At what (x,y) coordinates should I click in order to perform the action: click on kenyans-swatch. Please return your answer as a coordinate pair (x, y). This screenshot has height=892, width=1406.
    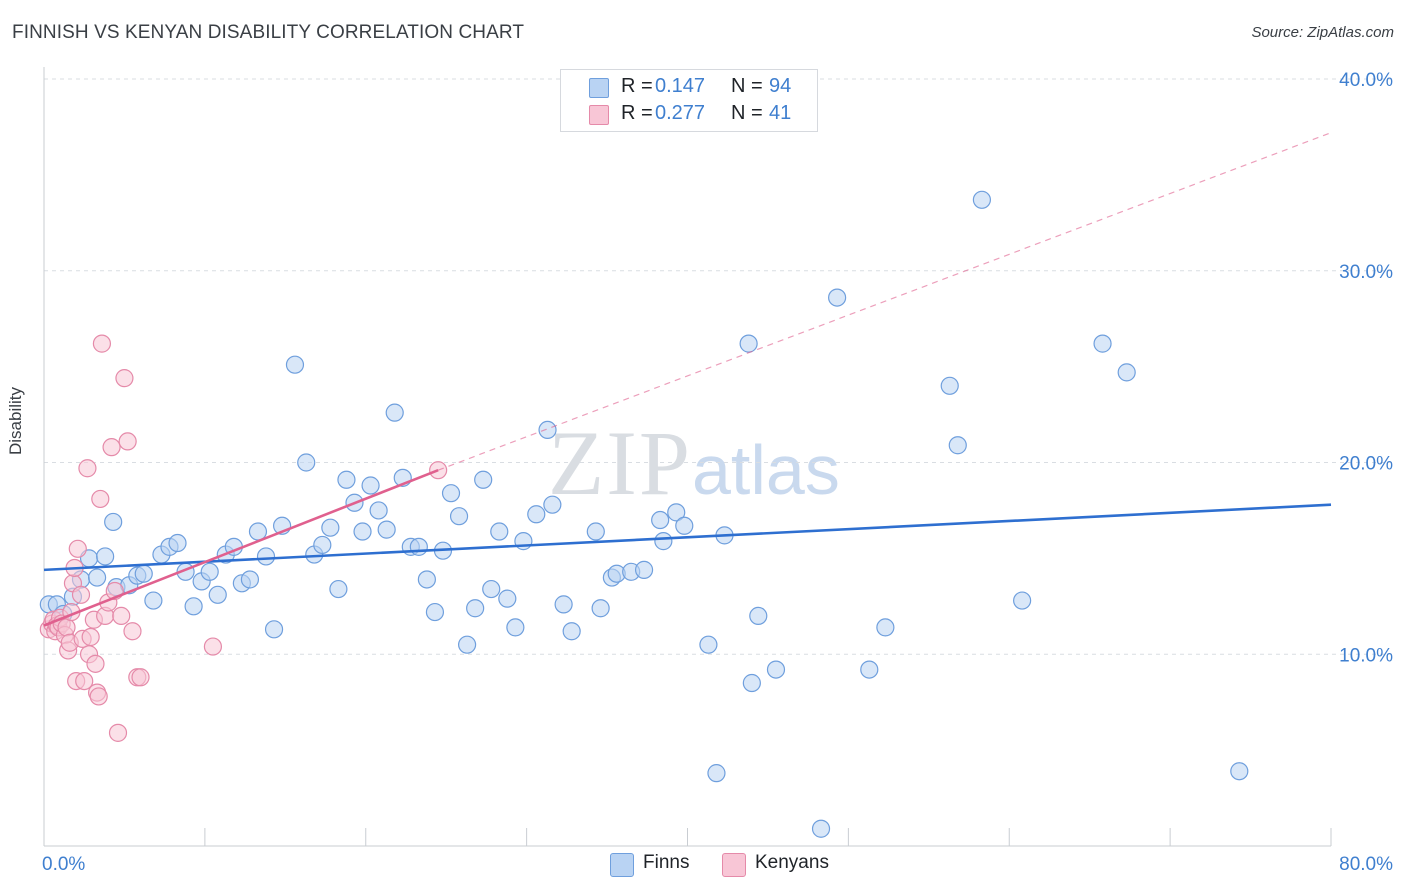
    Looking at the image, I should click on (599, 115).